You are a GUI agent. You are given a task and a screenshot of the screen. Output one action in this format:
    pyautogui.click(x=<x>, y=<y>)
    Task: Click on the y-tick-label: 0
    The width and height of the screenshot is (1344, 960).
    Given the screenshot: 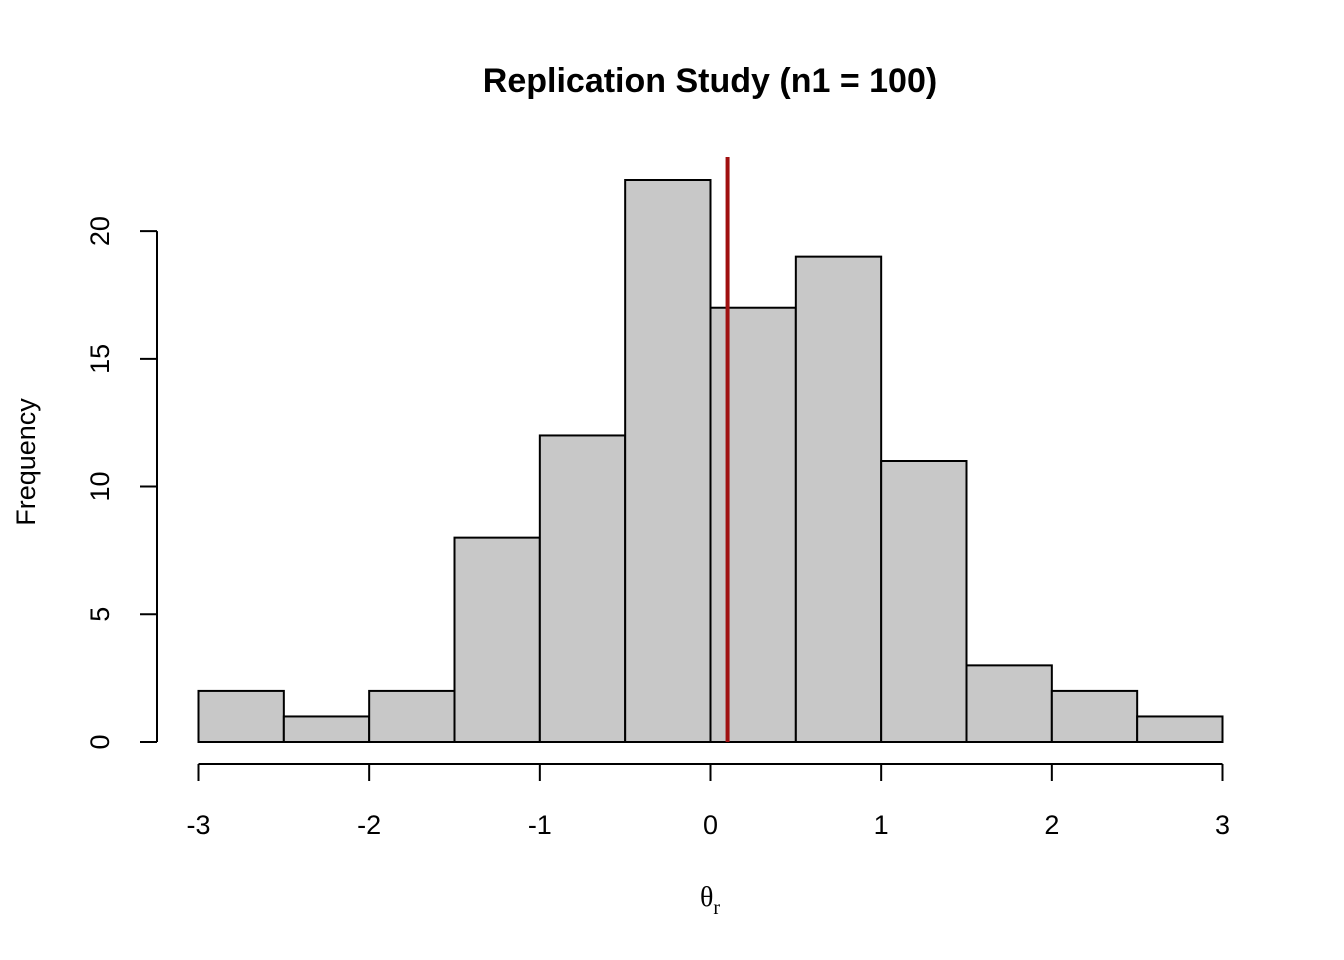 What is the action you would take?
    pyautogui.click(x=100, y=741)
    